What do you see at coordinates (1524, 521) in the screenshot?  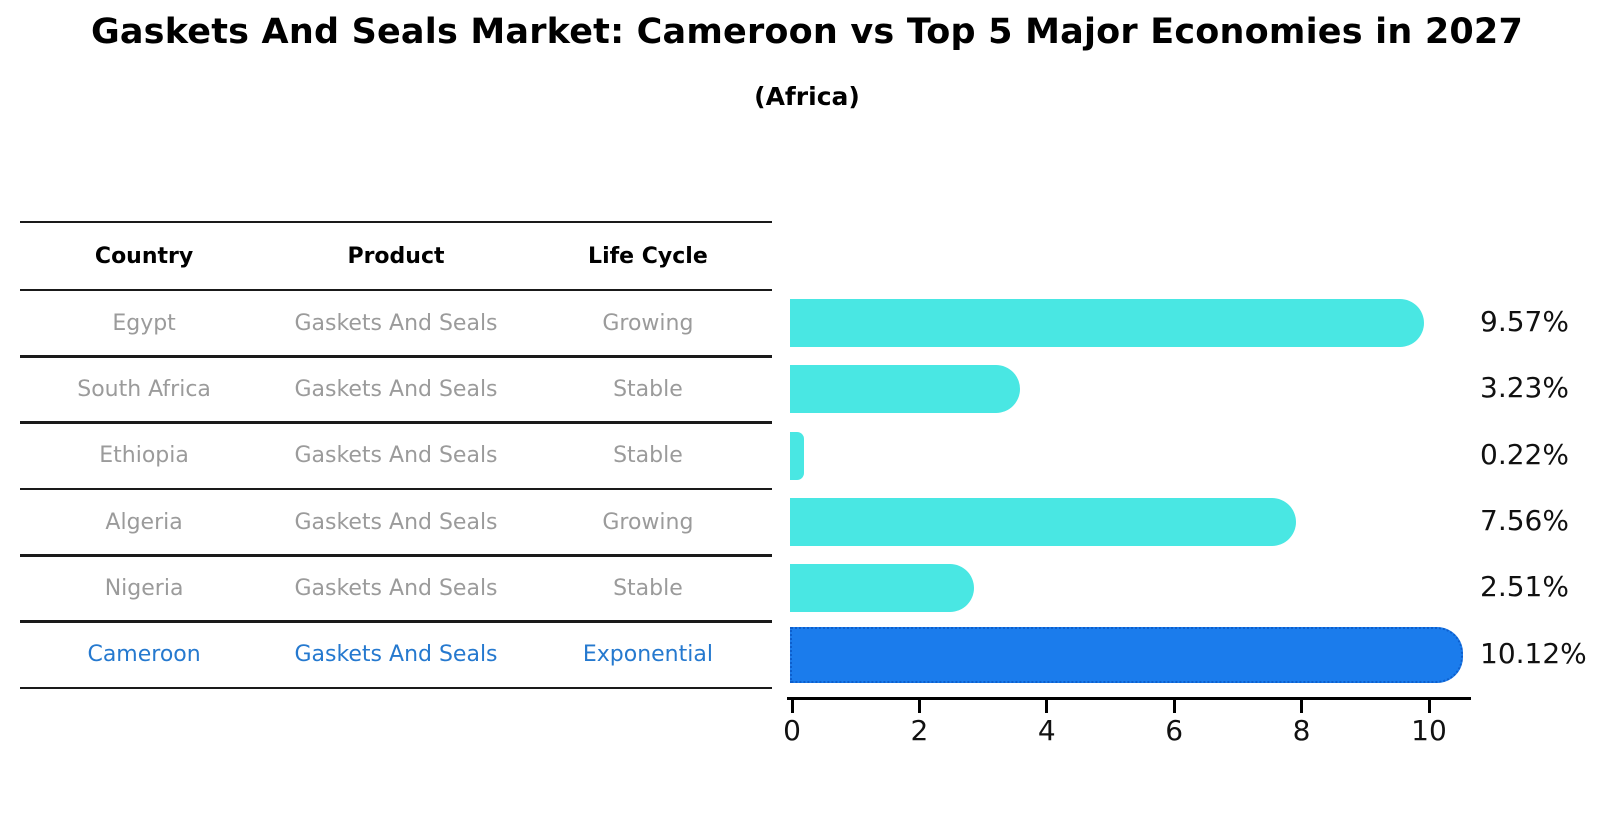 I see `bar-value-label: 7.56%` at bounding box center [1524, 521].